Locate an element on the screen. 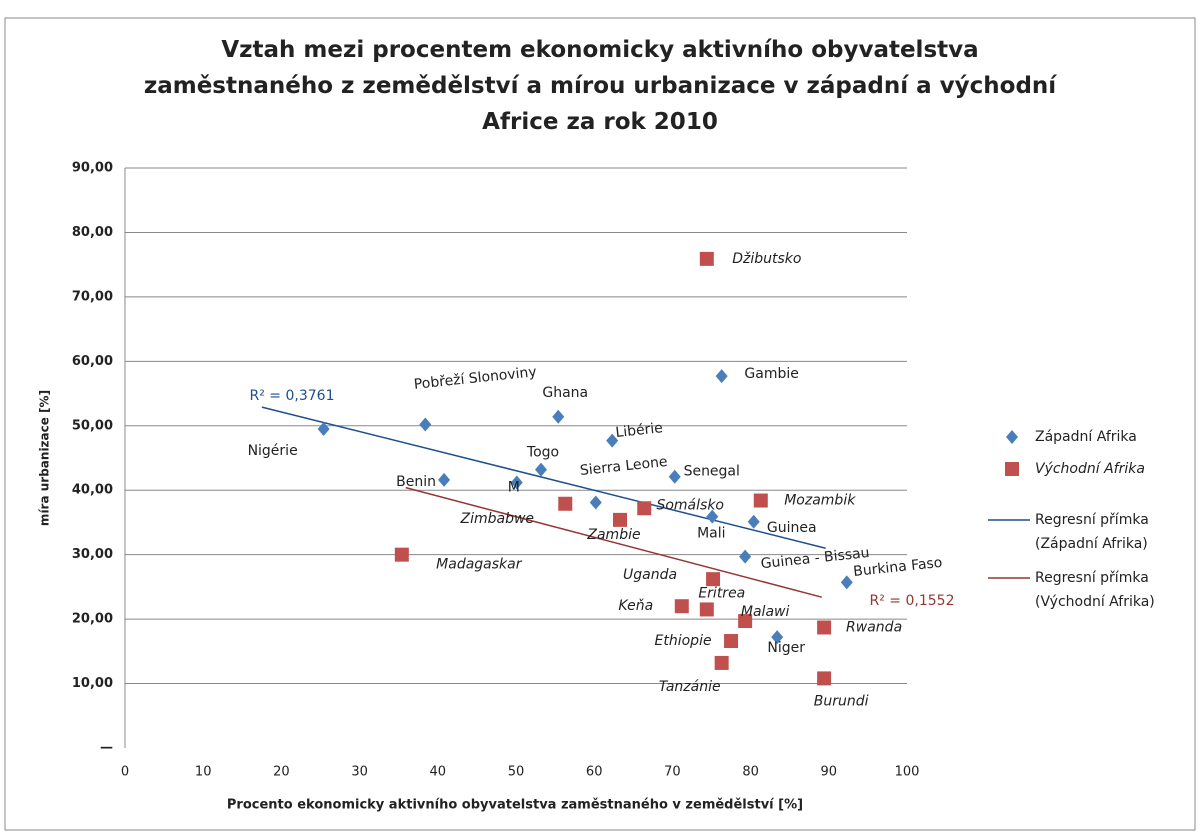  y-tick-label: 80,00 is located at coordinates (92, 232).